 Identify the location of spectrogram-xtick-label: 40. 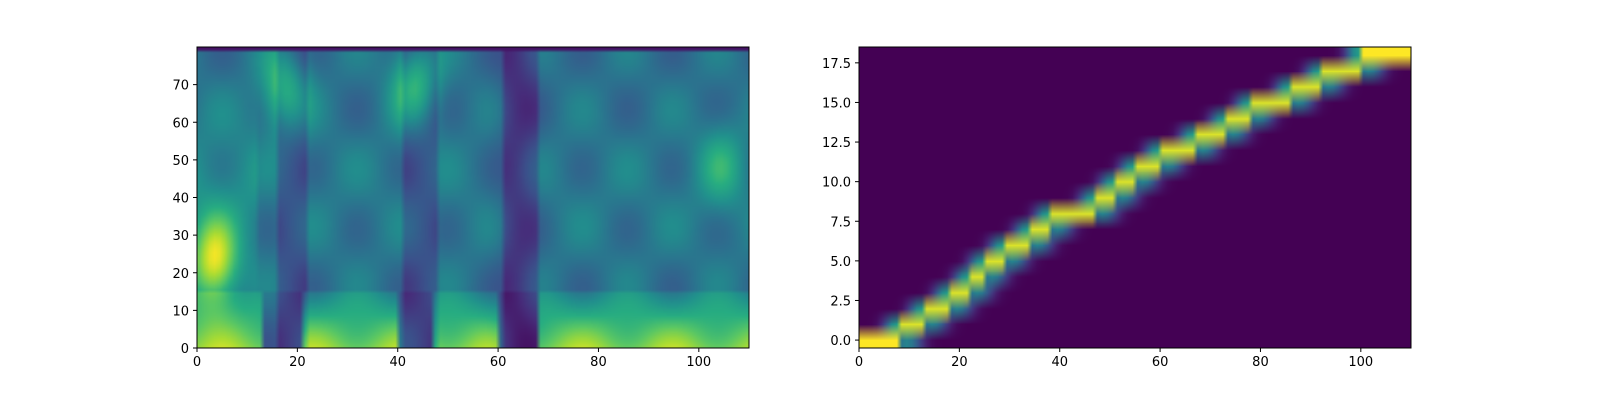
(397, 362).